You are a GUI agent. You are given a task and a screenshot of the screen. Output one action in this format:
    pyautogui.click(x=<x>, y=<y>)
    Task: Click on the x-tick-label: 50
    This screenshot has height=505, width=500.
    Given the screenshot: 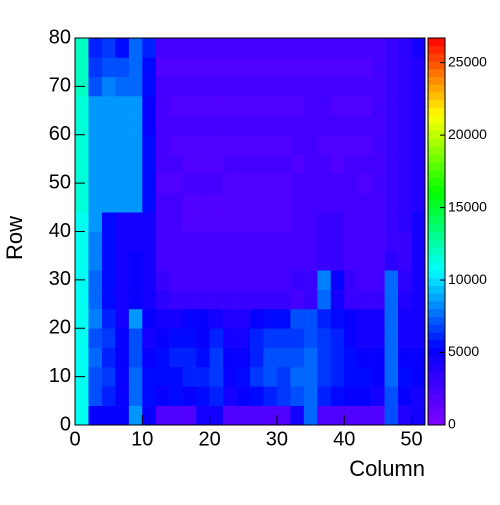 What is the action you would take?
    pyautogui.click(x=411, y=439)
    